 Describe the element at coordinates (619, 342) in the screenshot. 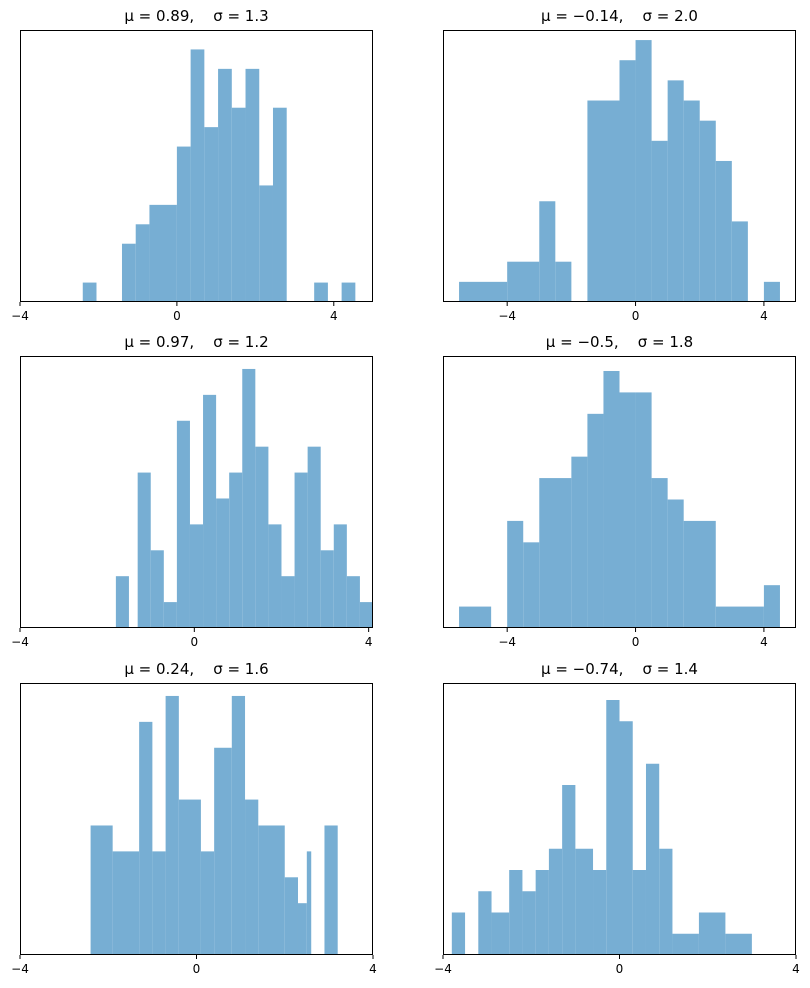

I see `chart-title: μ = −0.5, σ = 1.8` at that location.